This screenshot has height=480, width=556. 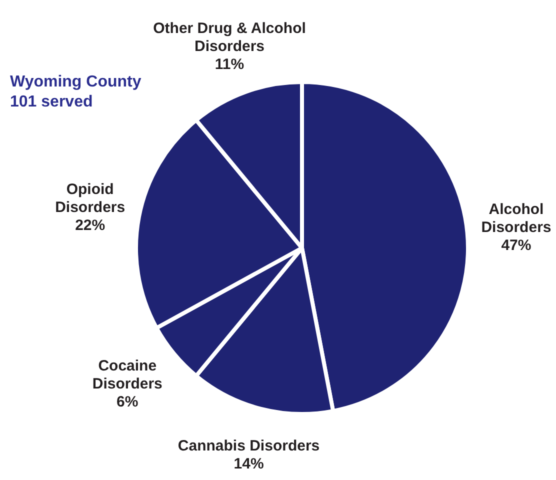 I want to click on slice-label: Cannabis Disorders, so click(x=249, y=445).